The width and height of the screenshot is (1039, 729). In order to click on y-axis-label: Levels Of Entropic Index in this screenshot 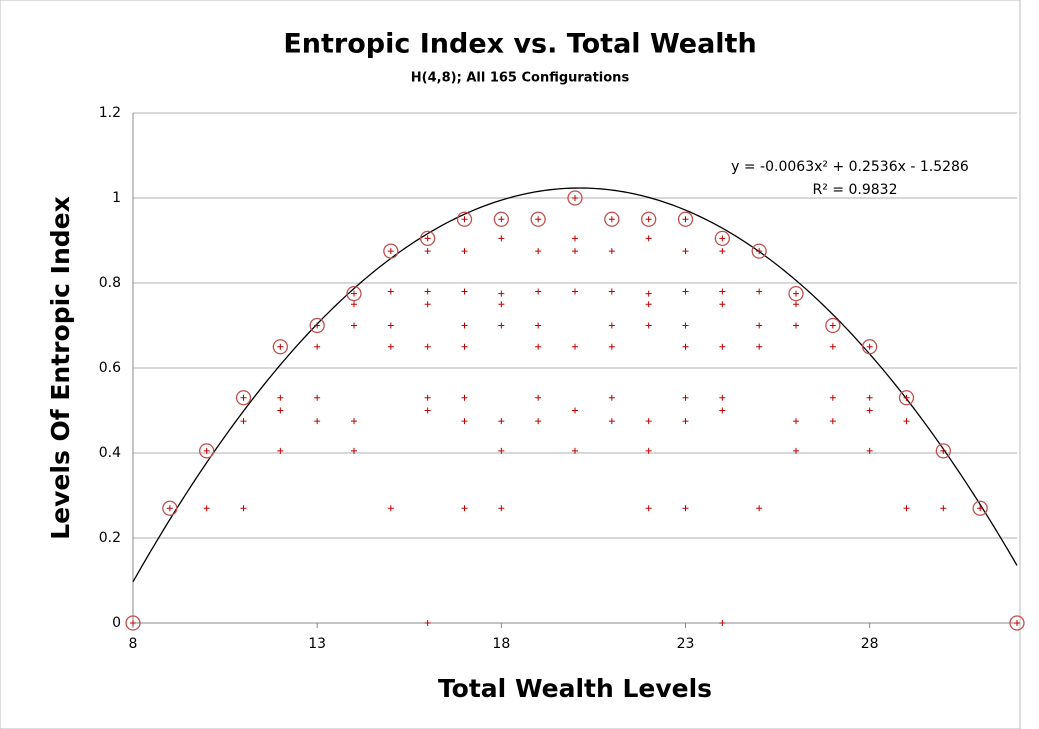, I will do `click(60, 368)`.